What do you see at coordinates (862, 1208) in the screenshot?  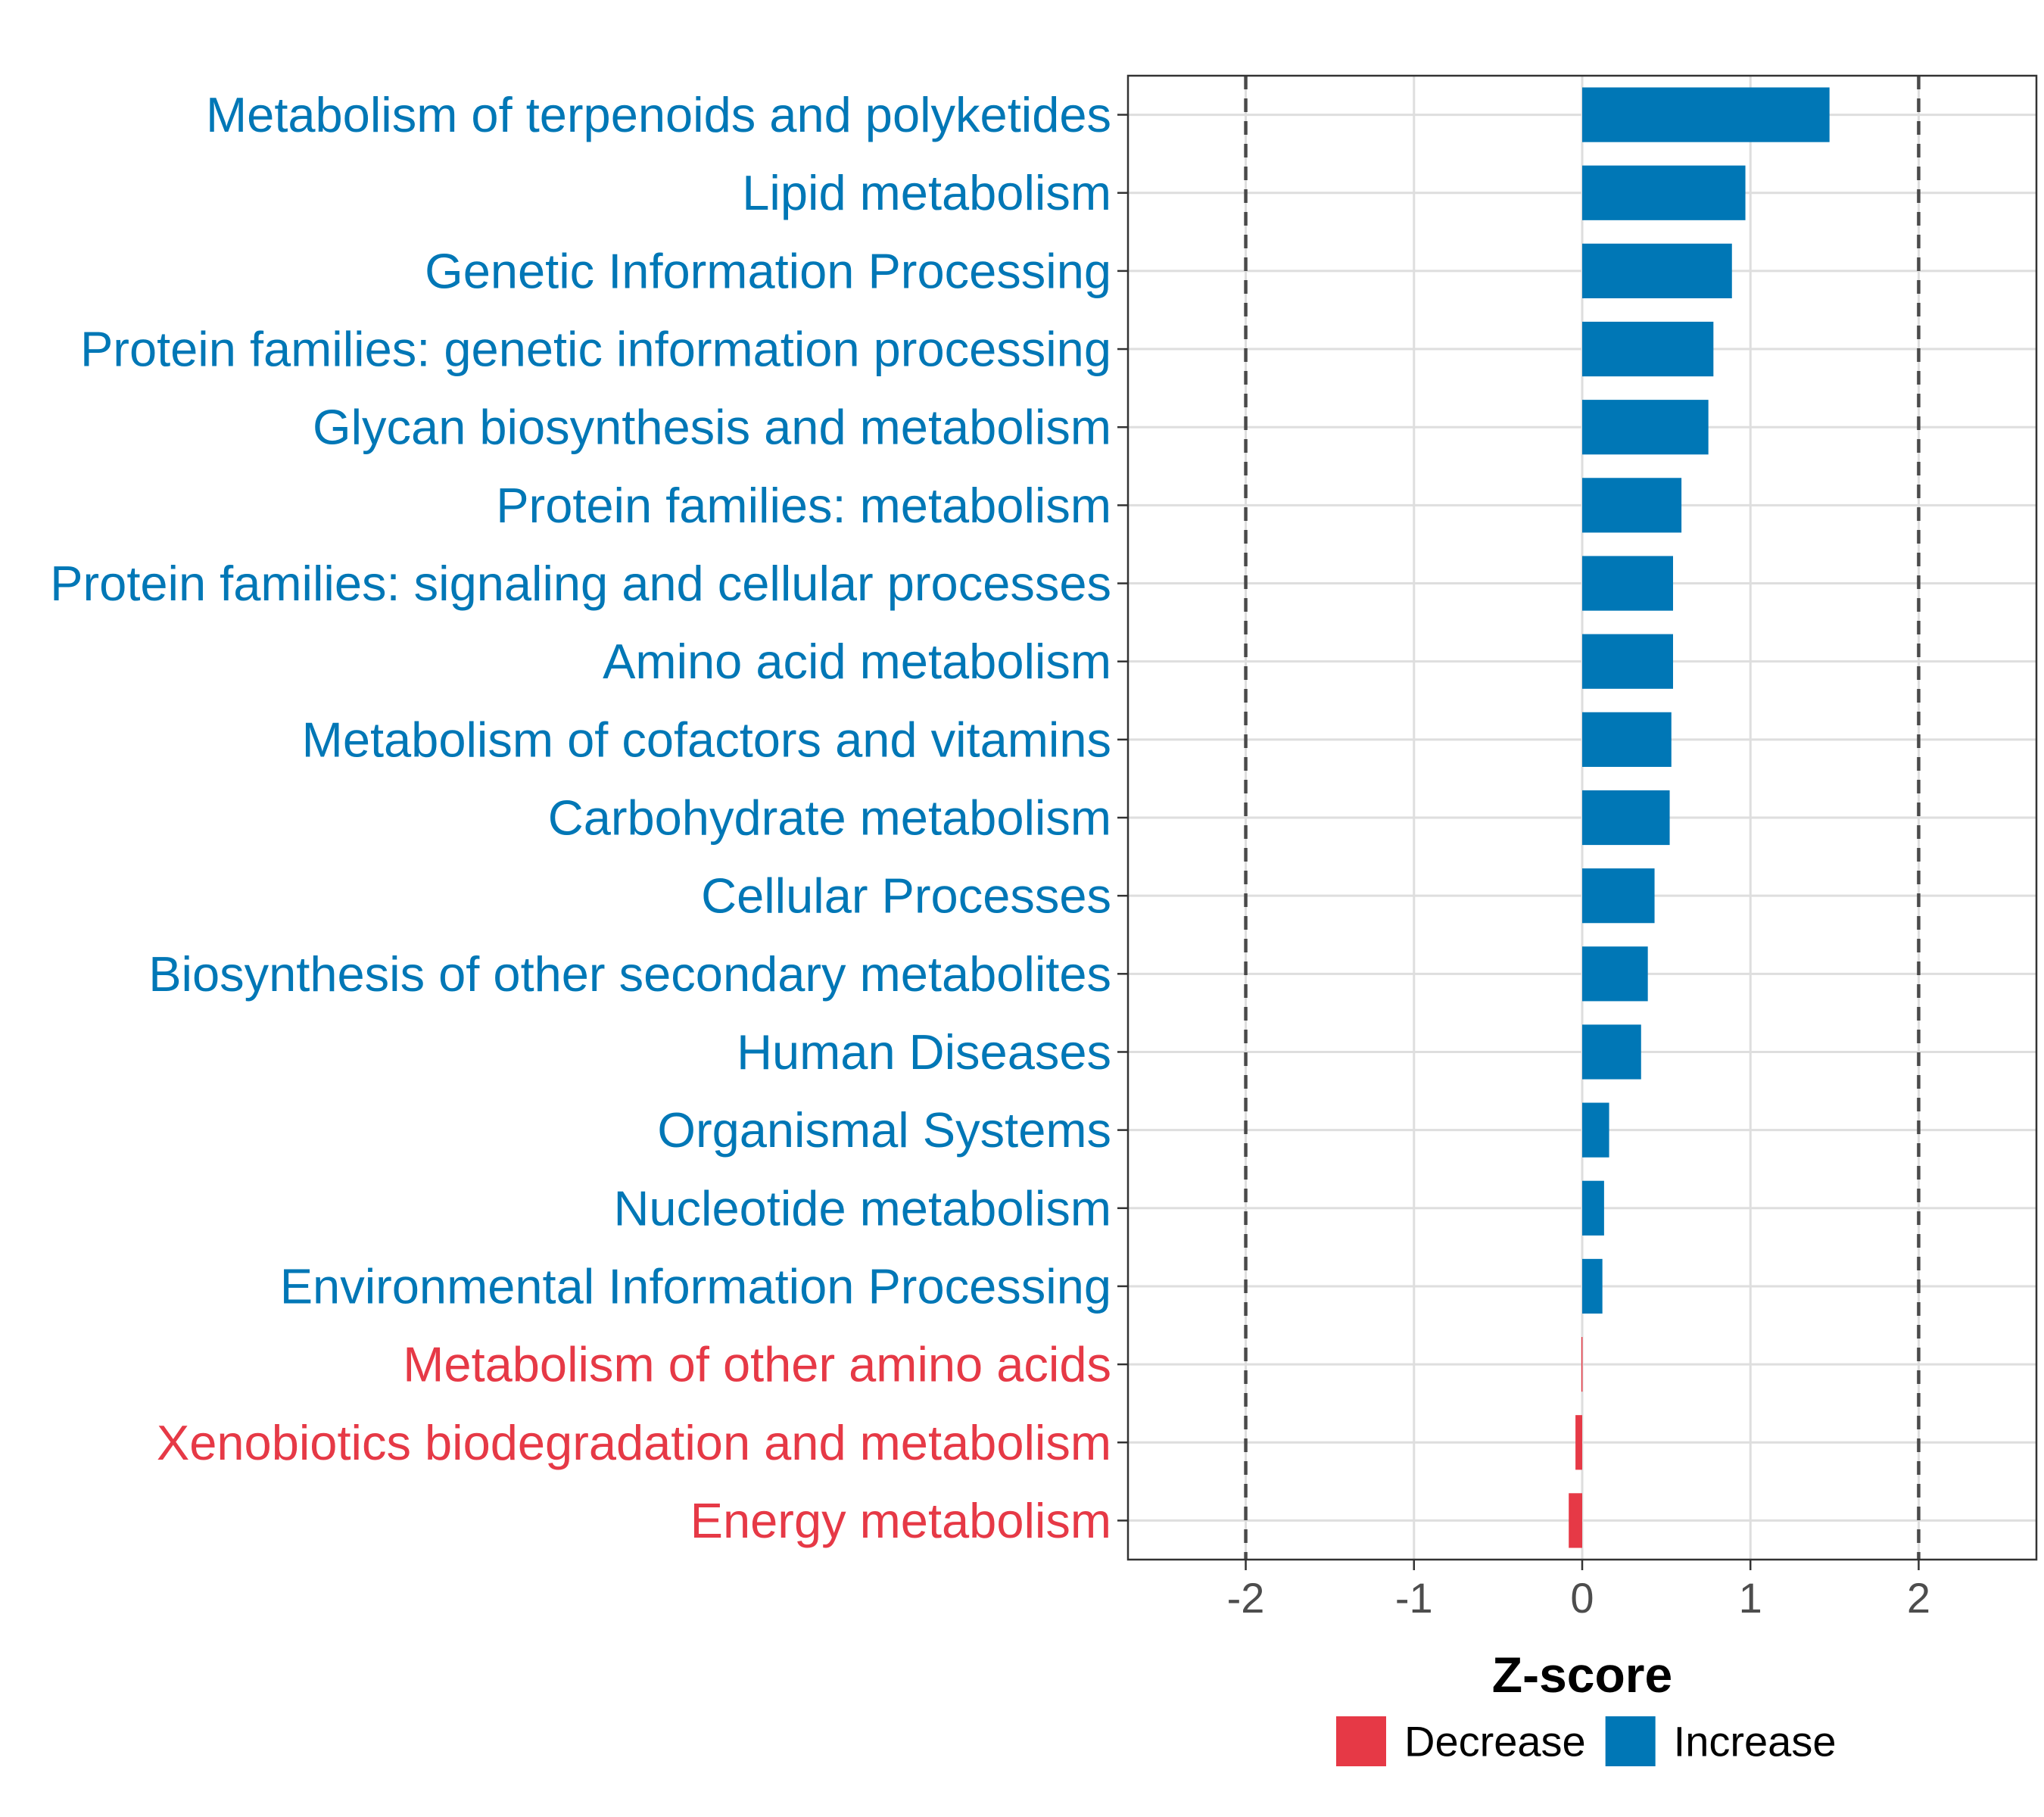 I see `category-label: Nucleotide metabolism` at bounding box center [862, 1208].